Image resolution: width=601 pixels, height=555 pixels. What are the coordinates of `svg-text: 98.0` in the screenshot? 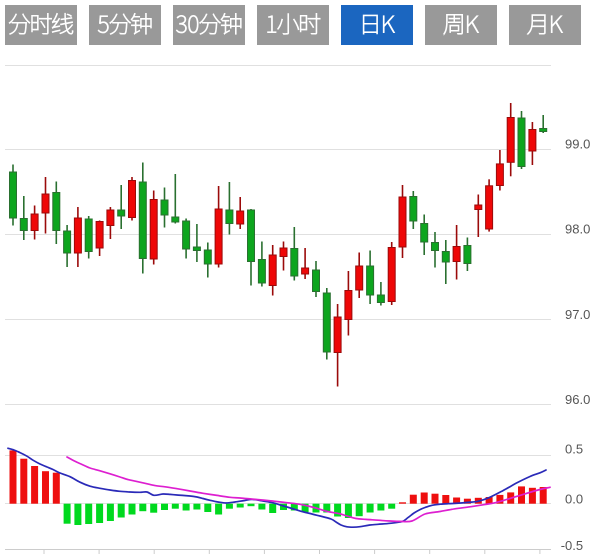 It's located at (577, 229).